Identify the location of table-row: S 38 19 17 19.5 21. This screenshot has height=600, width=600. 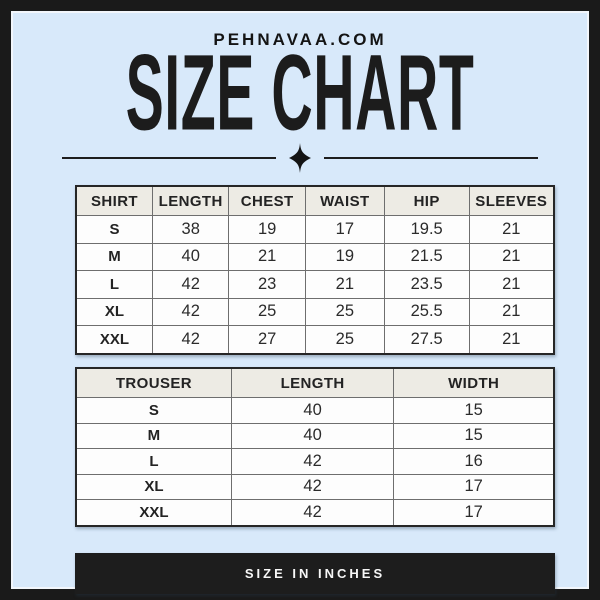
(315, 229).